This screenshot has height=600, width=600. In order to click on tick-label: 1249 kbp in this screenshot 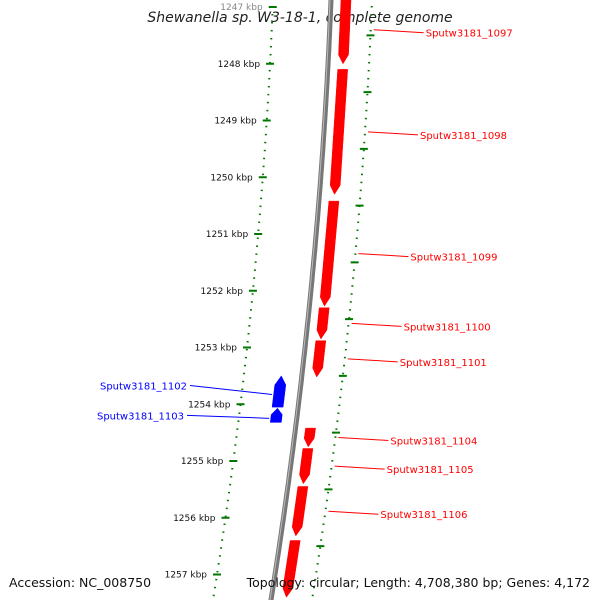, I will do `click(235, 122)`.